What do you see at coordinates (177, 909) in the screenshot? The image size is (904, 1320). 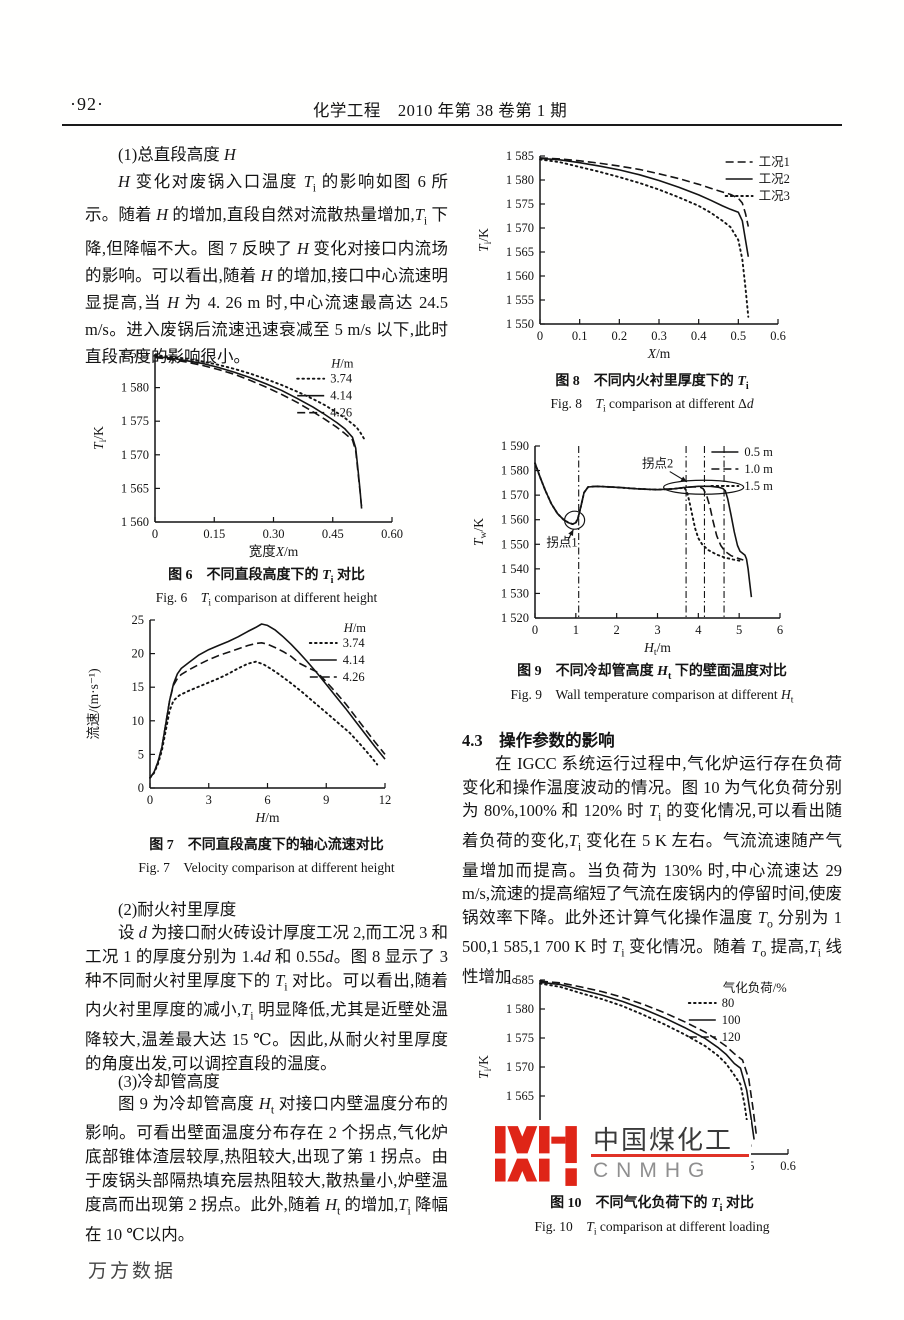 I see `section-2-heading: (2)耐火衬里厚度` at bounding box center [177, 909].